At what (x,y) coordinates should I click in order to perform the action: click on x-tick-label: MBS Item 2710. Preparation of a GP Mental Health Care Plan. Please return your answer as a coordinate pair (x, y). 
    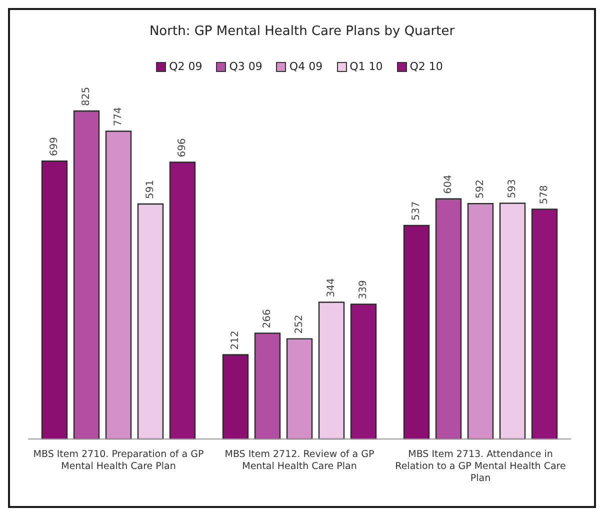
    Looking at the image, I should click on (118, 460).